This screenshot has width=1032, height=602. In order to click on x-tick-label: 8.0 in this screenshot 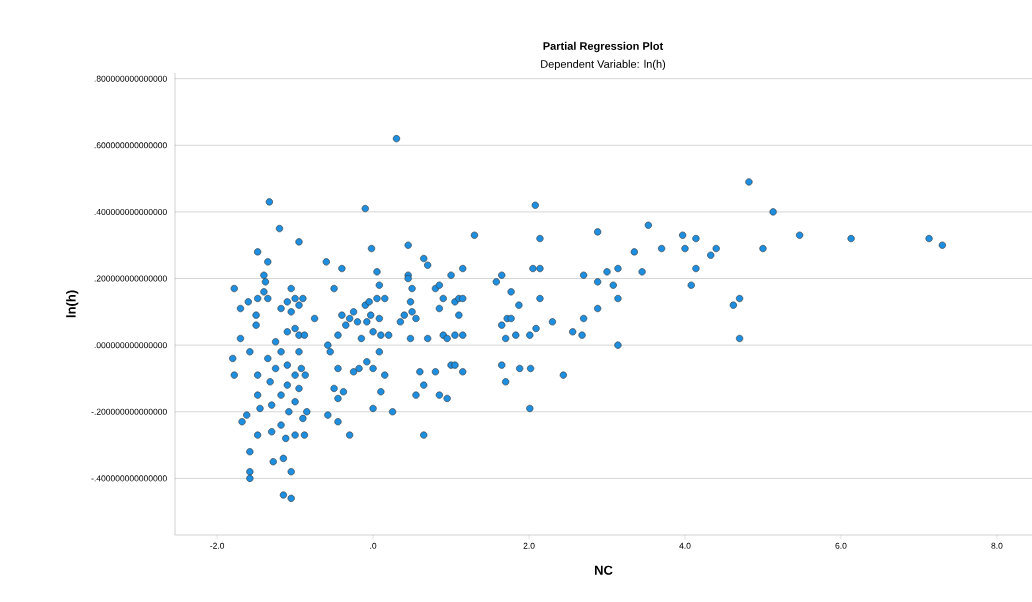, I will do `click(997, 545)`.